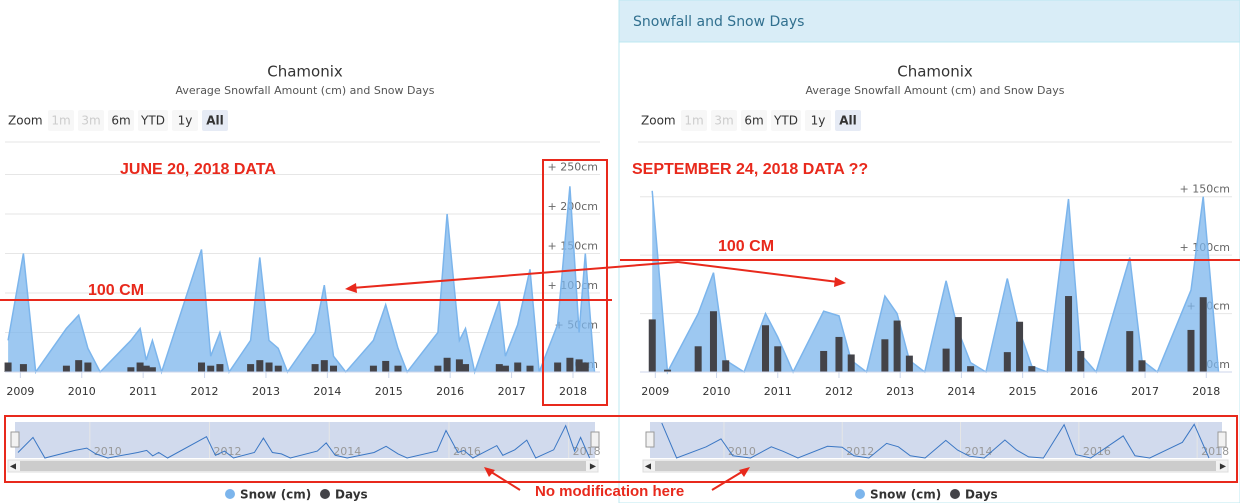 The width and height of the screenshot is (1240, 503). I want to click on x-tick-label: 2011, so click(143, 391).